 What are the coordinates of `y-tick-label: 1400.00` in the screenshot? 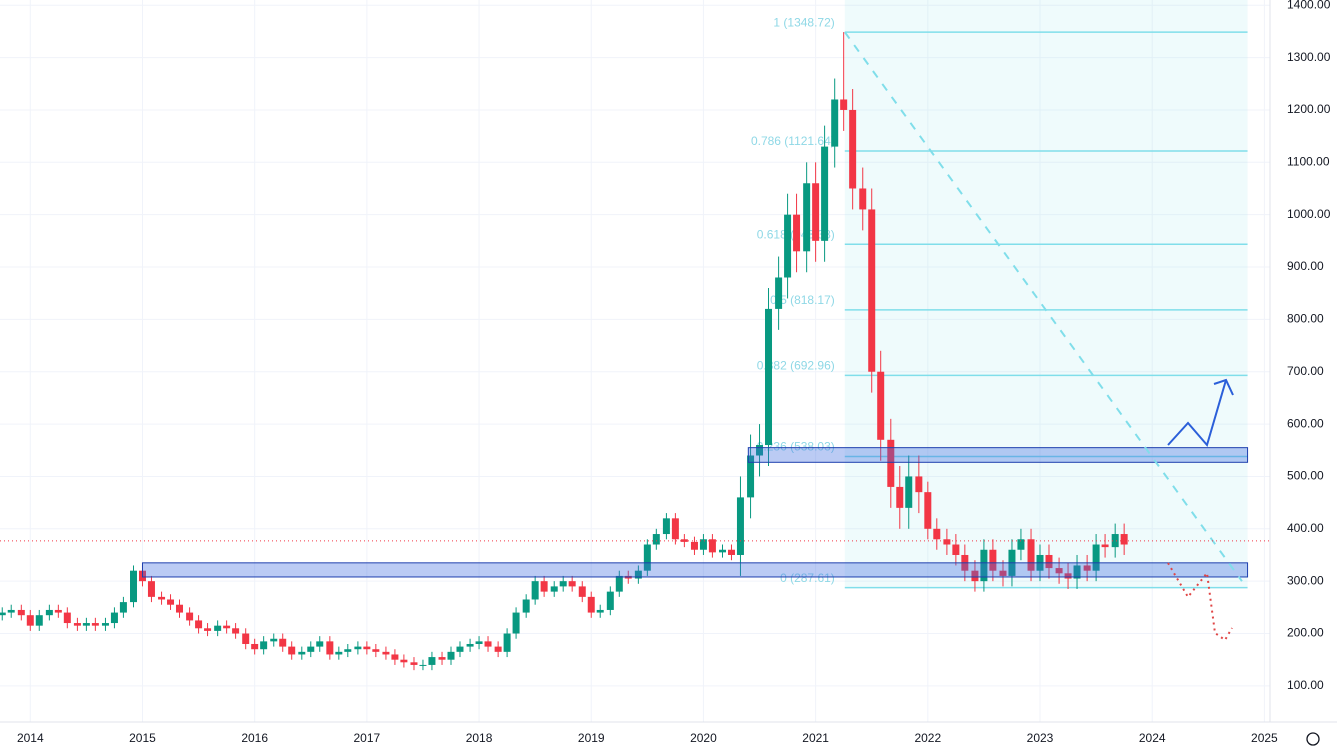 It's located at (1309, 5).